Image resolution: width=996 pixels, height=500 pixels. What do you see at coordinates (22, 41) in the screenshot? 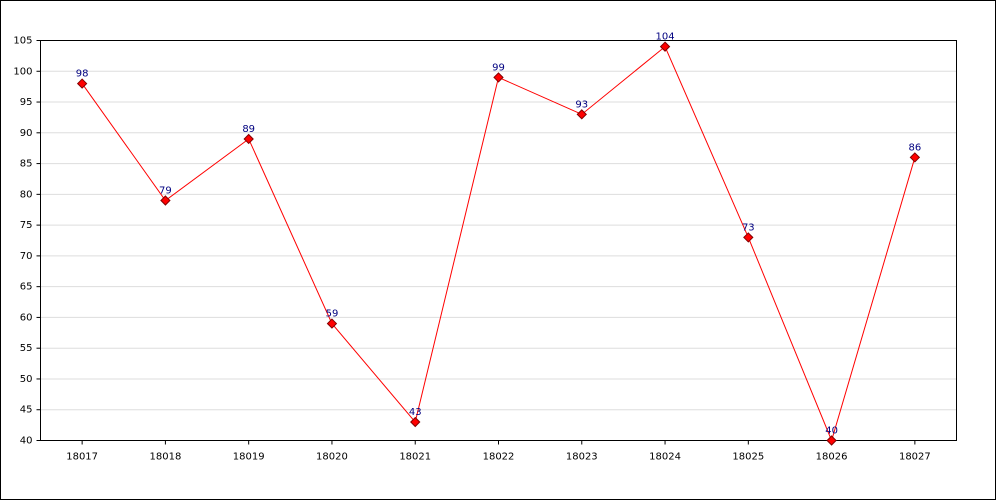
I see `y-tick-label: 105` at bounding box center [22, 41].